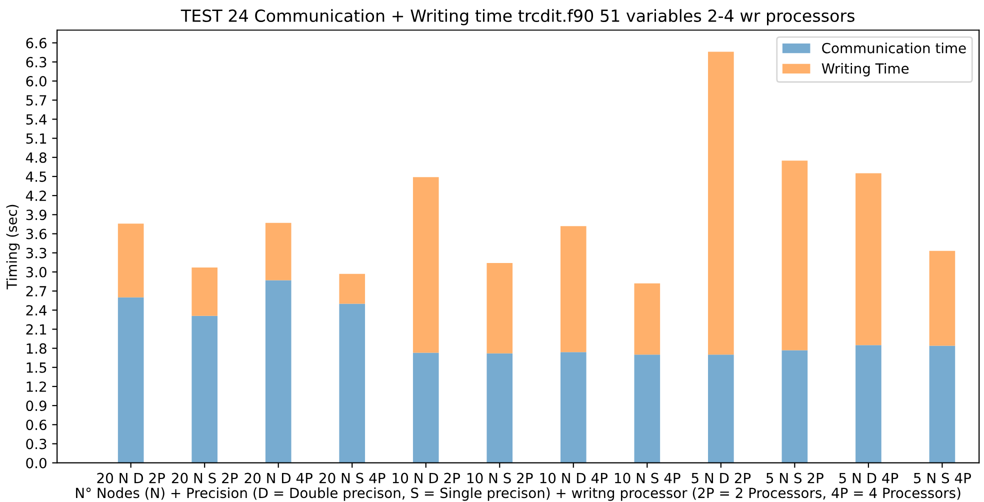 This screenshot has height=502, width=984. What do you see at coordinates (36, 81) in the screenshot?
I see `y-tick-label: 6.0` at bounding box center [36, 81].